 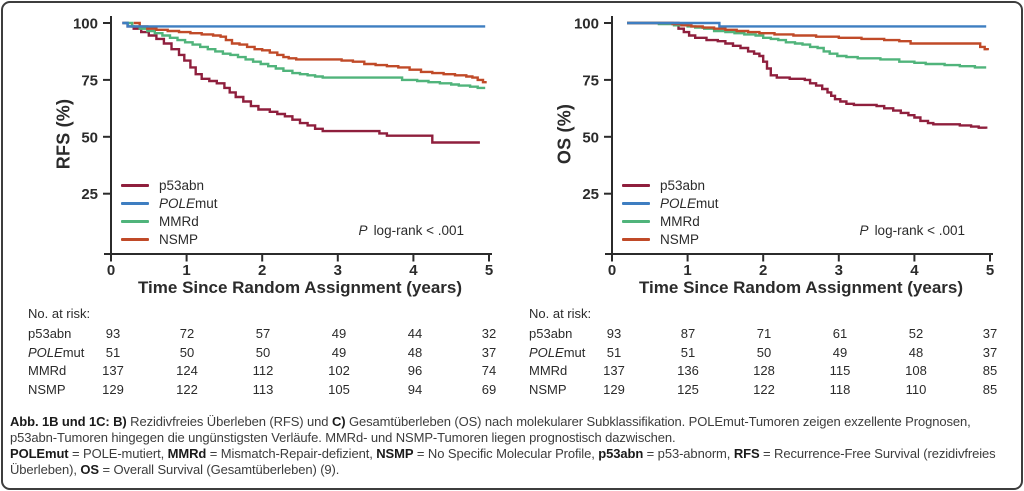 I want to click on risk-value: 52, so click(x=916, y=333).